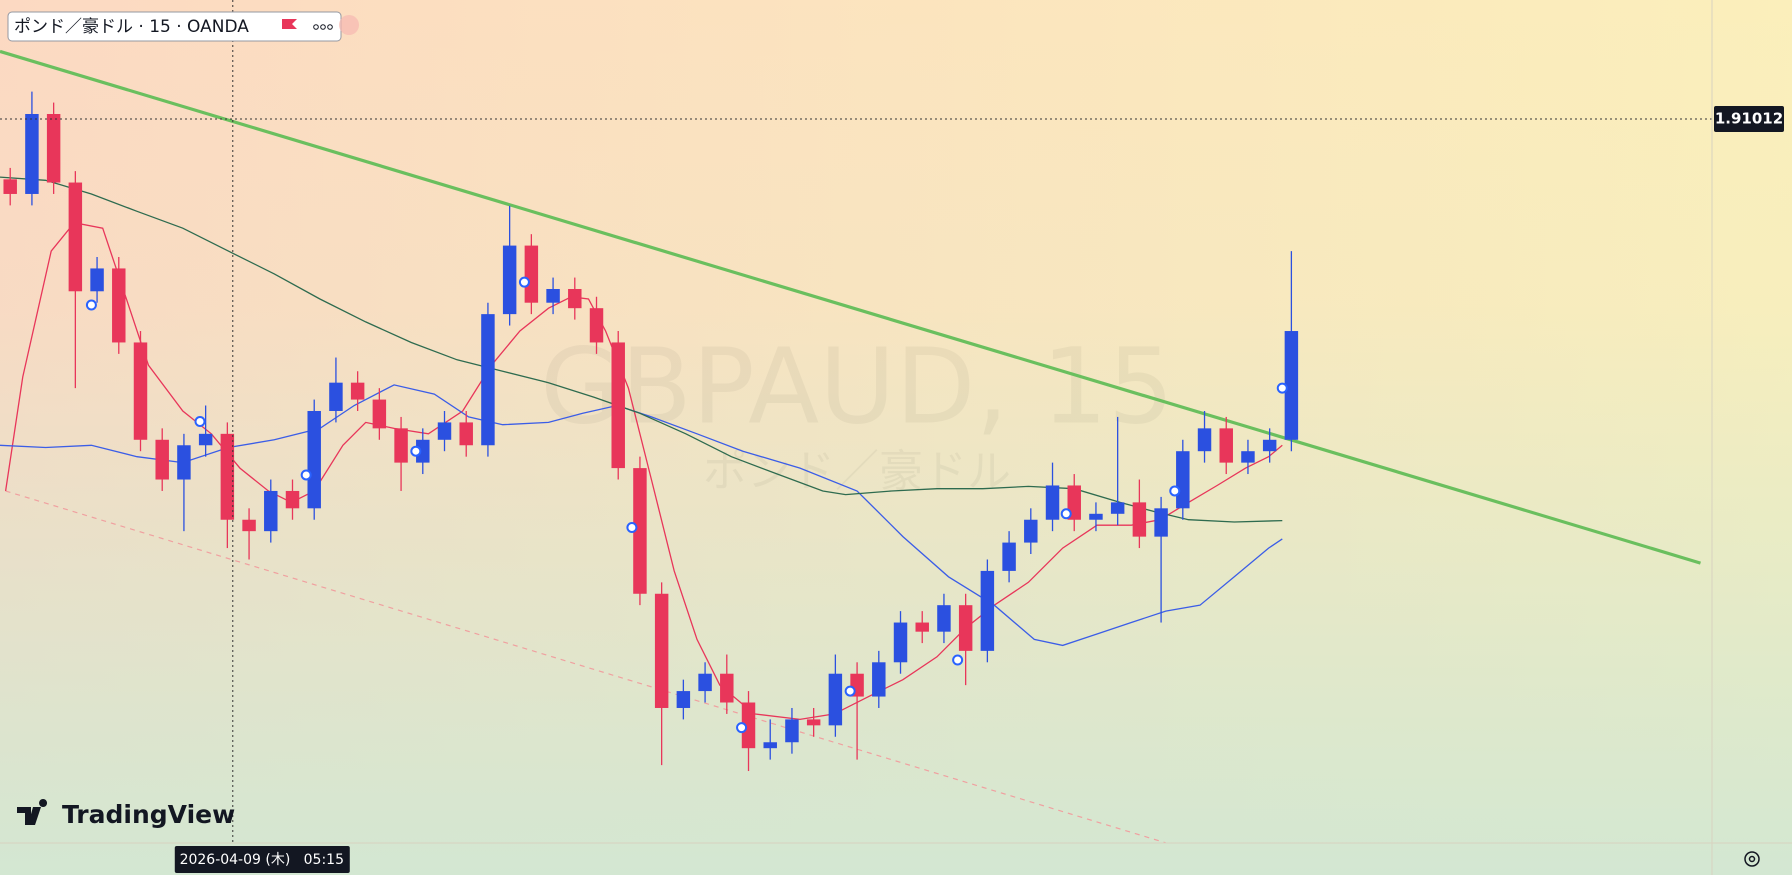 Image resolution: width=1792 pixels, height=875 pixels. What do you see at coordinates (857, 386) in the screenshot?
I see `watermark-symbol: GBPAUD, 15` at bounding box center [857, 386].